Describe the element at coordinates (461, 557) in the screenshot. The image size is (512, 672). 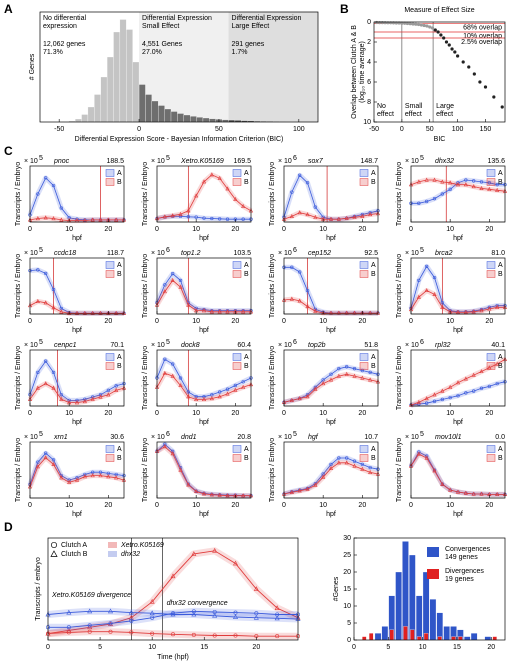
I see `legend-count: 149 genes` at that location.